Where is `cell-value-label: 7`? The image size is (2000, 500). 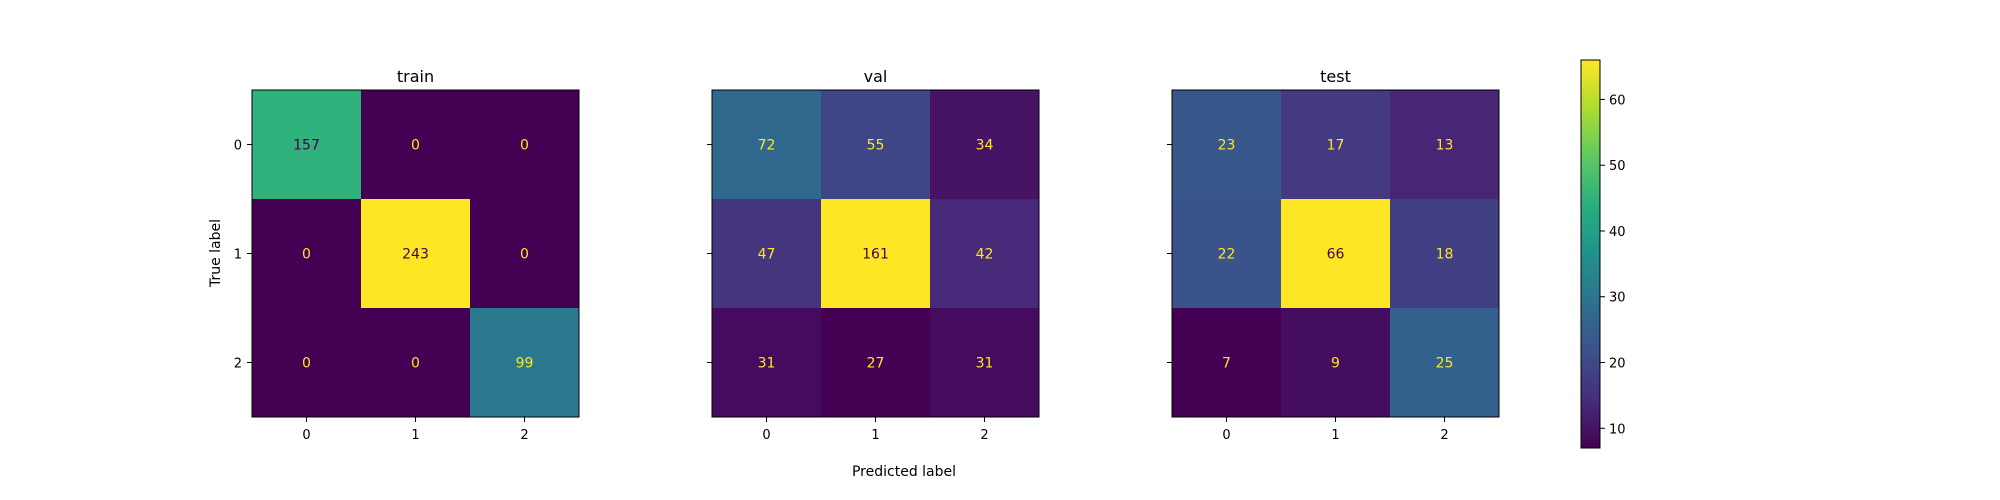
cell-value-label: 7 is located at coordinates (1226, 364).